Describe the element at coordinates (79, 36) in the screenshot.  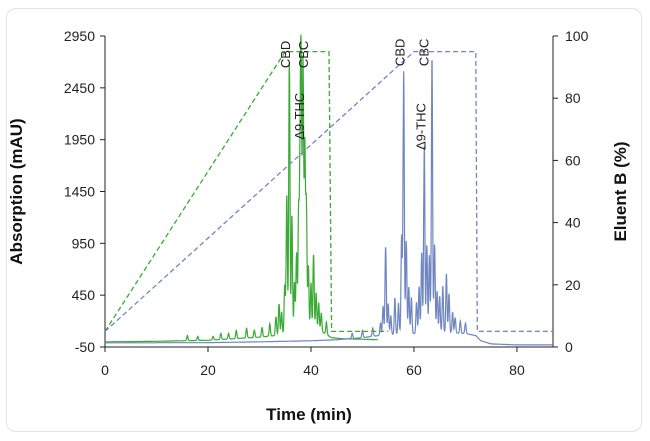
I see `y-tick-label: 2950` at that location.